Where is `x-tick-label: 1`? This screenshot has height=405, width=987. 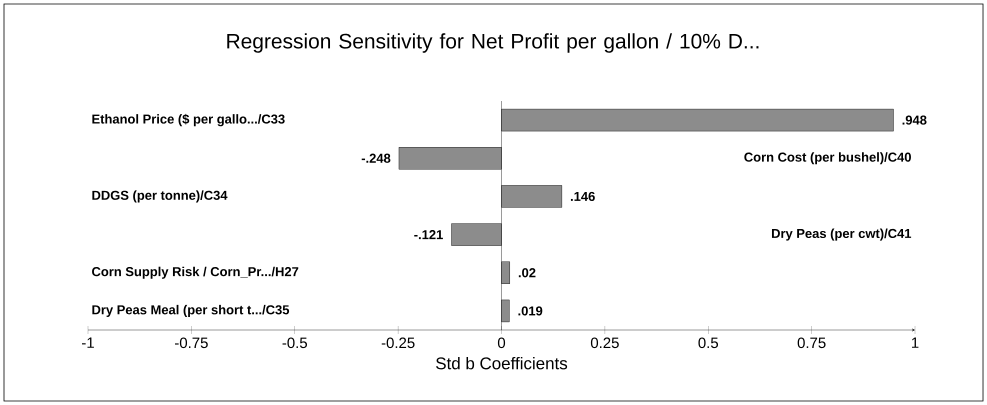
x-tick-label: 1 is located at coordinates (915, 343).